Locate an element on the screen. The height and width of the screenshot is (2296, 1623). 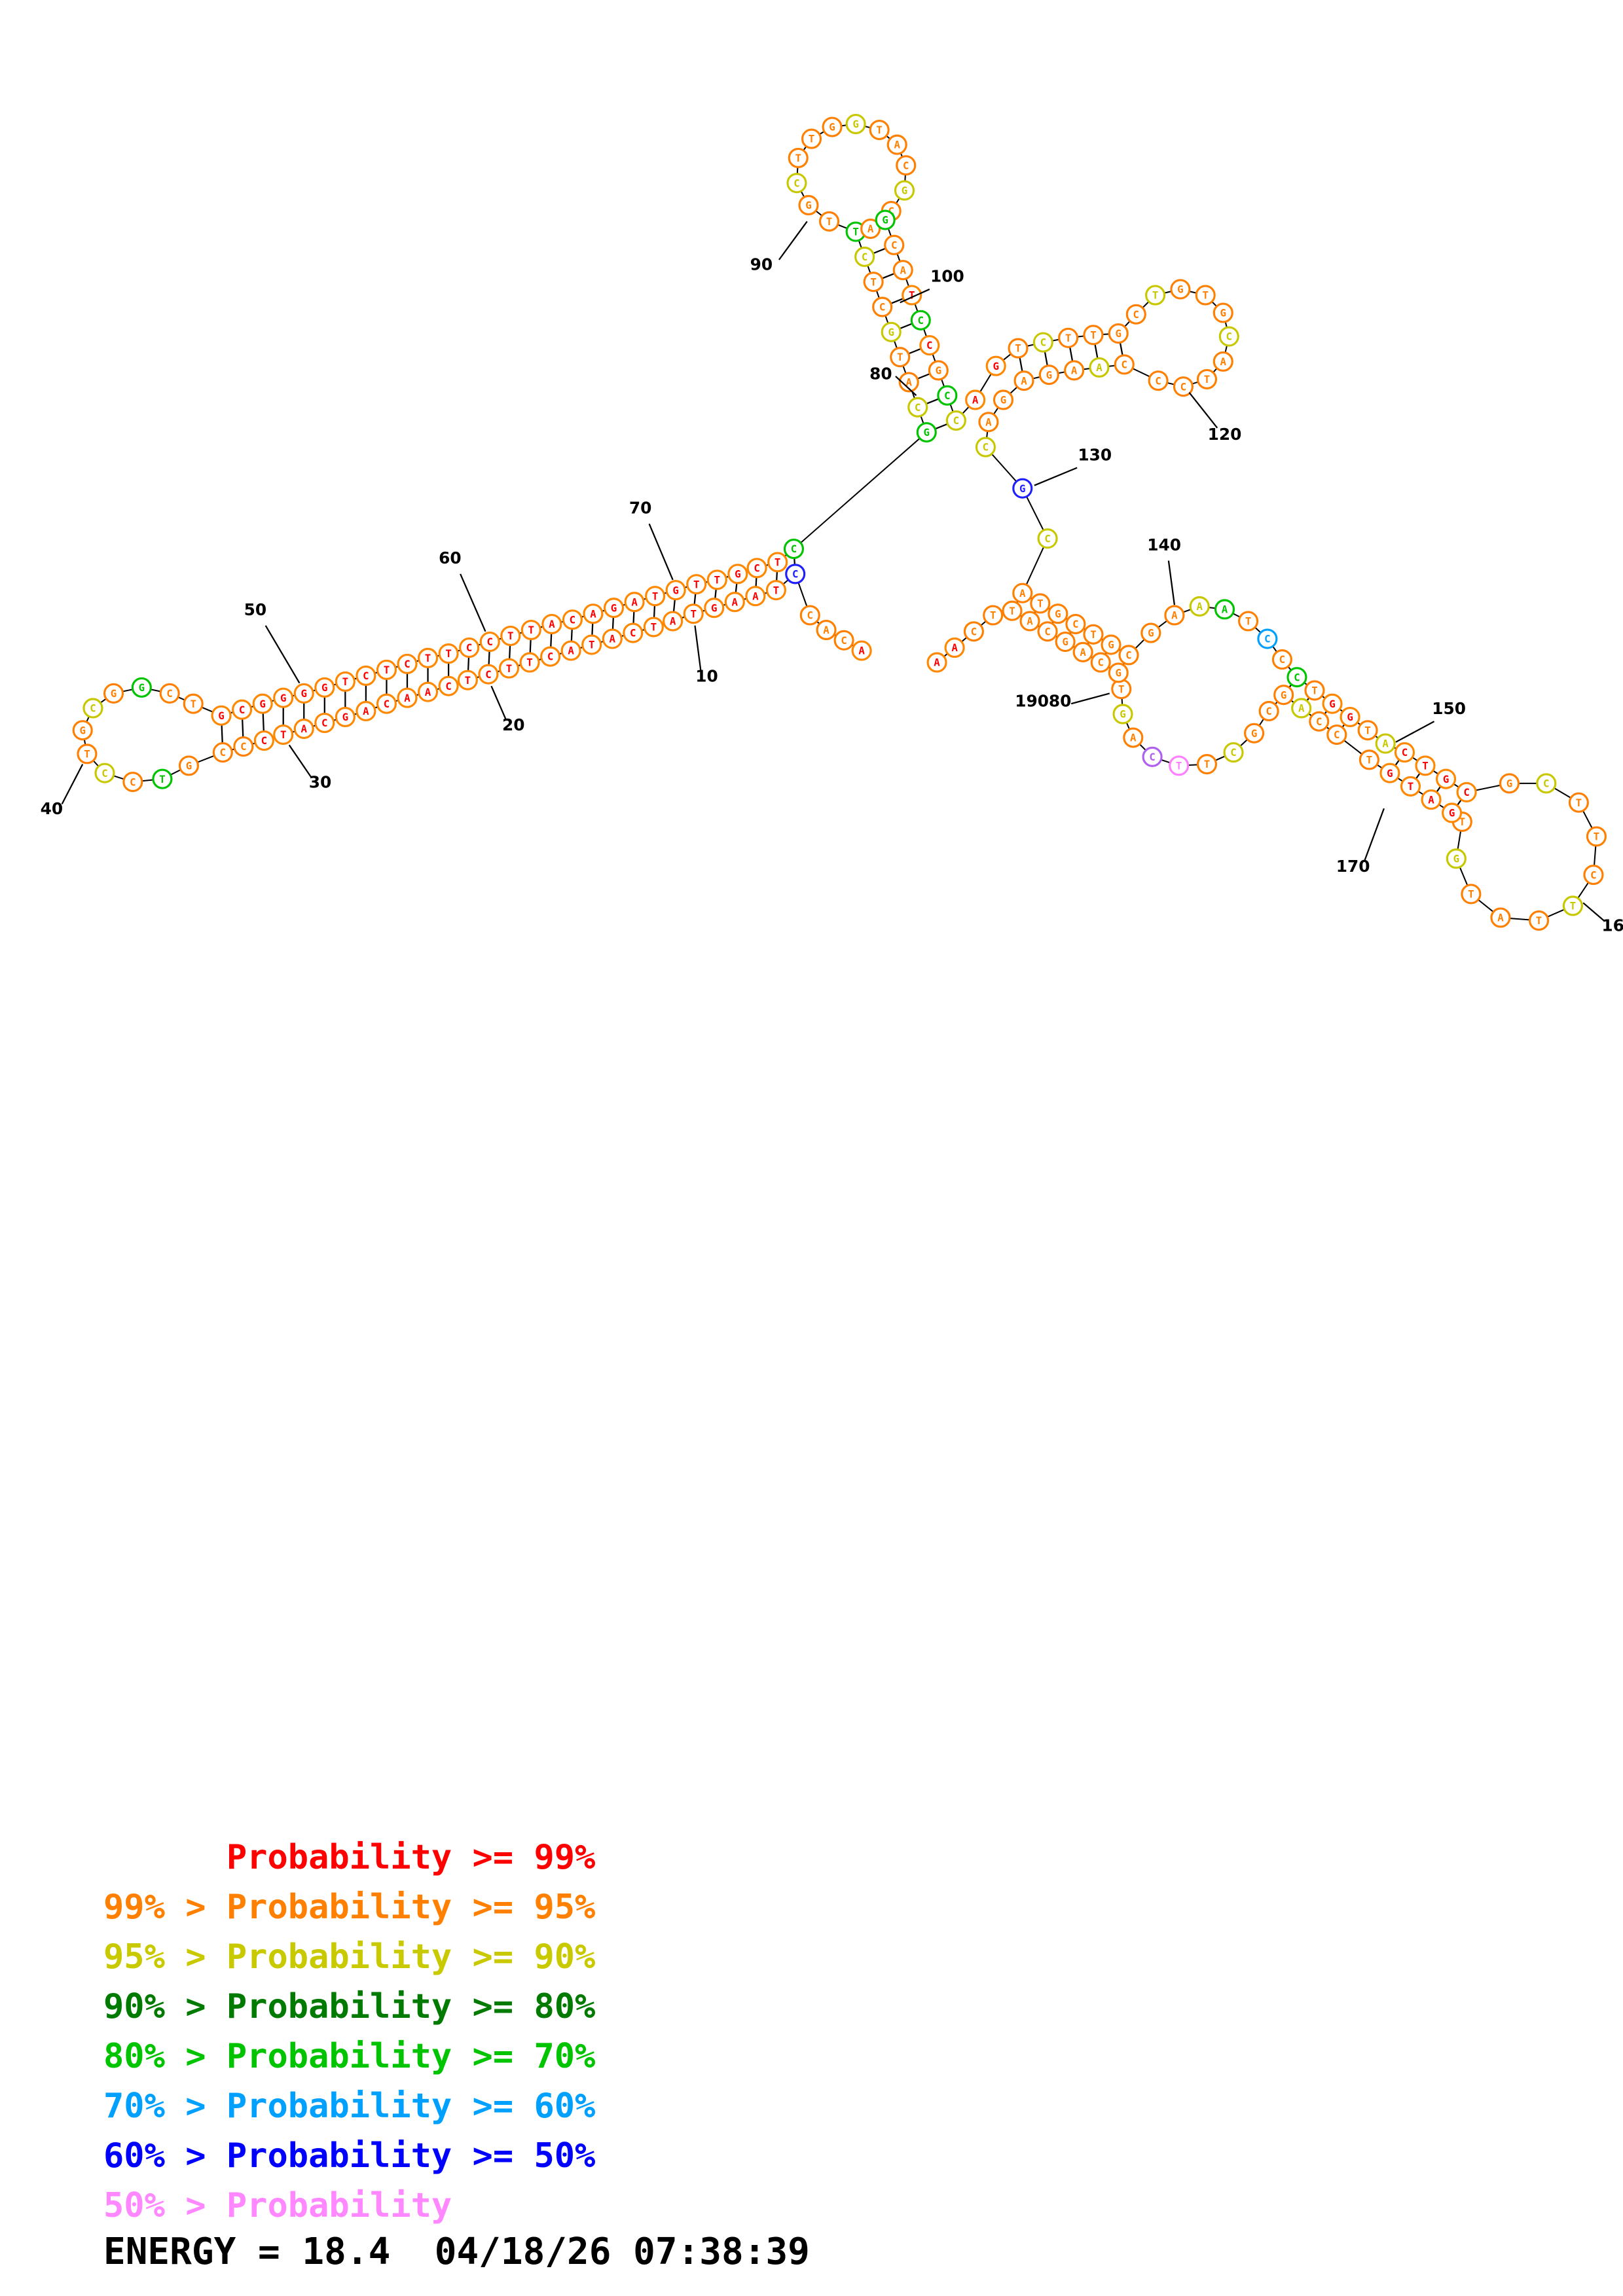
position-label: 170 is located at coordinates (1353, 866).